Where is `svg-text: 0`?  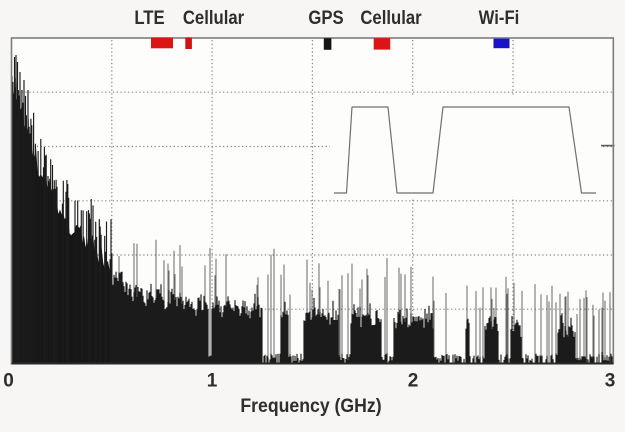 svg-text: 0 is located at coordinates (8, 381).